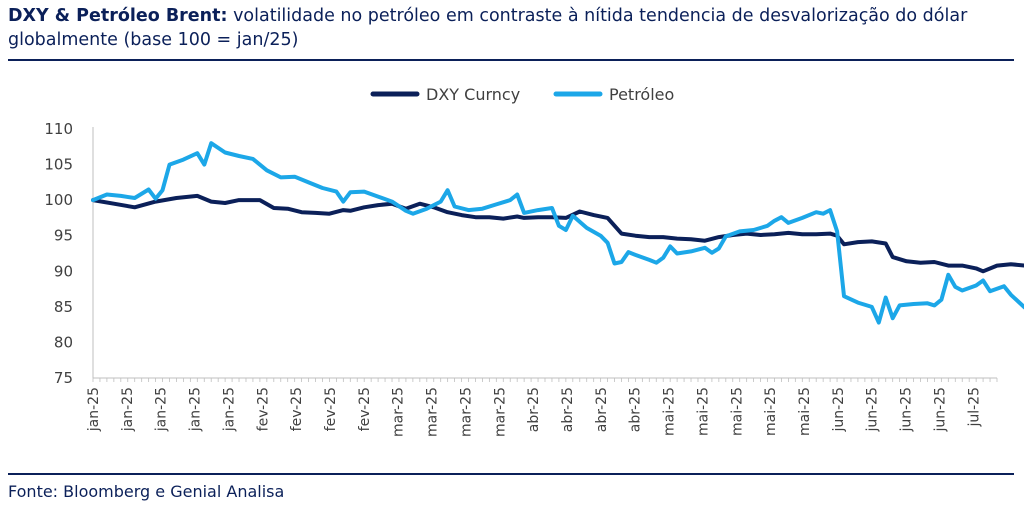  What do you see at coordinates (641, 94) in the screenshot?
I see `legend-label-petroleo: Petróleo` at bounding box center [641, 94].